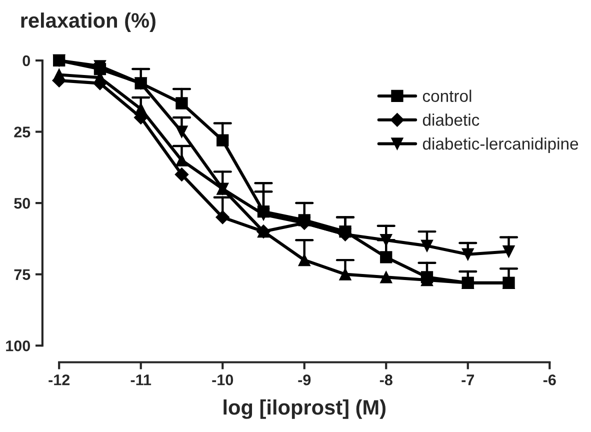  What do you see at coordinates (18, 346) in the screenshot?
I see `y-tick-label: 100` at bounding box center [18, 346].